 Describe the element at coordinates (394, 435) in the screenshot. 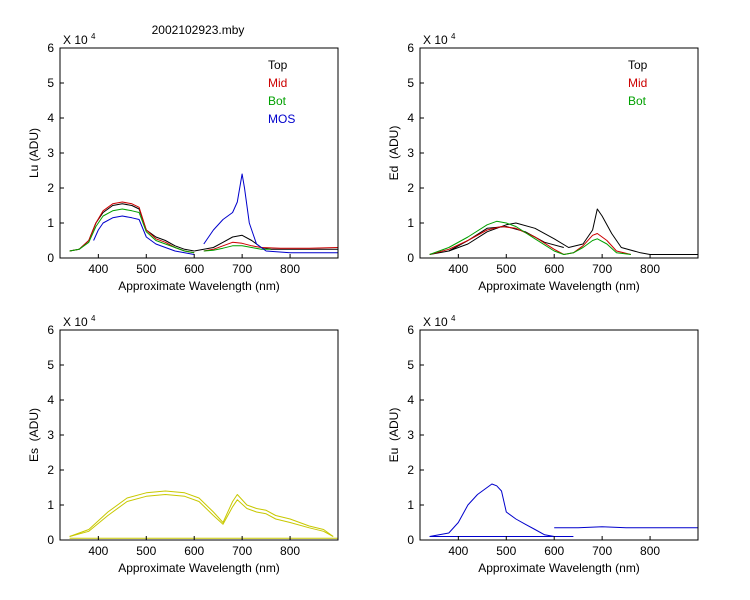

I see `y-axis-label: Eu (ADU)` at that location.